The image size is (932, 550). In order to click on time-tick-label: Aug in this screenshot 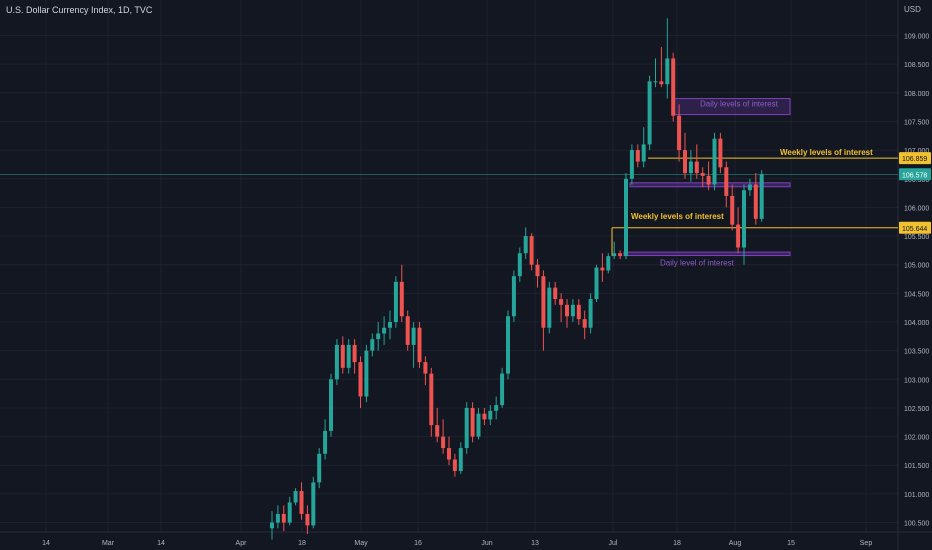, I will do `click(735, 543)`.